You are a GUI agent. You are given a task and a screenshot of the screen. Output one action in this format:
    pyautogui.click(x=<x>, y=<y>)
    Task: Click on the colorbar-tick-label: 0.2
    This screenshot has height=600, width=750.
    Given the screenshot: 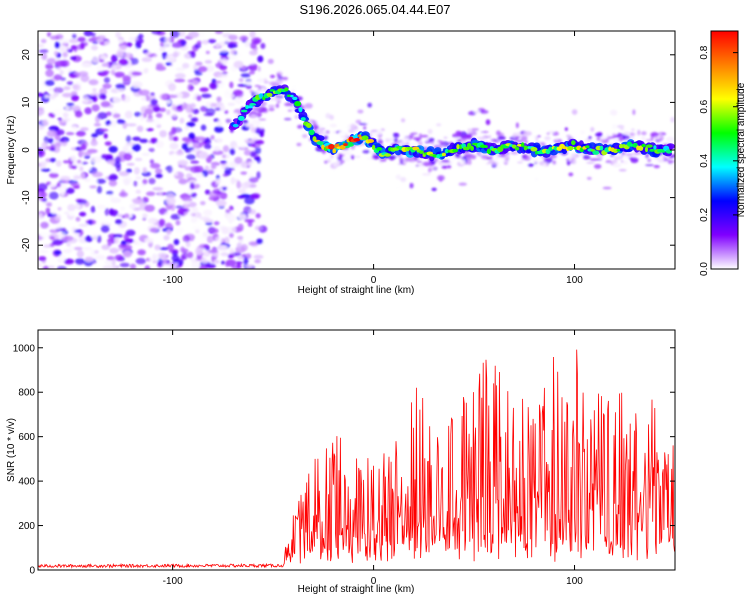 What is the action you would take?
    pyautogui.click(x=704, y=215)
    